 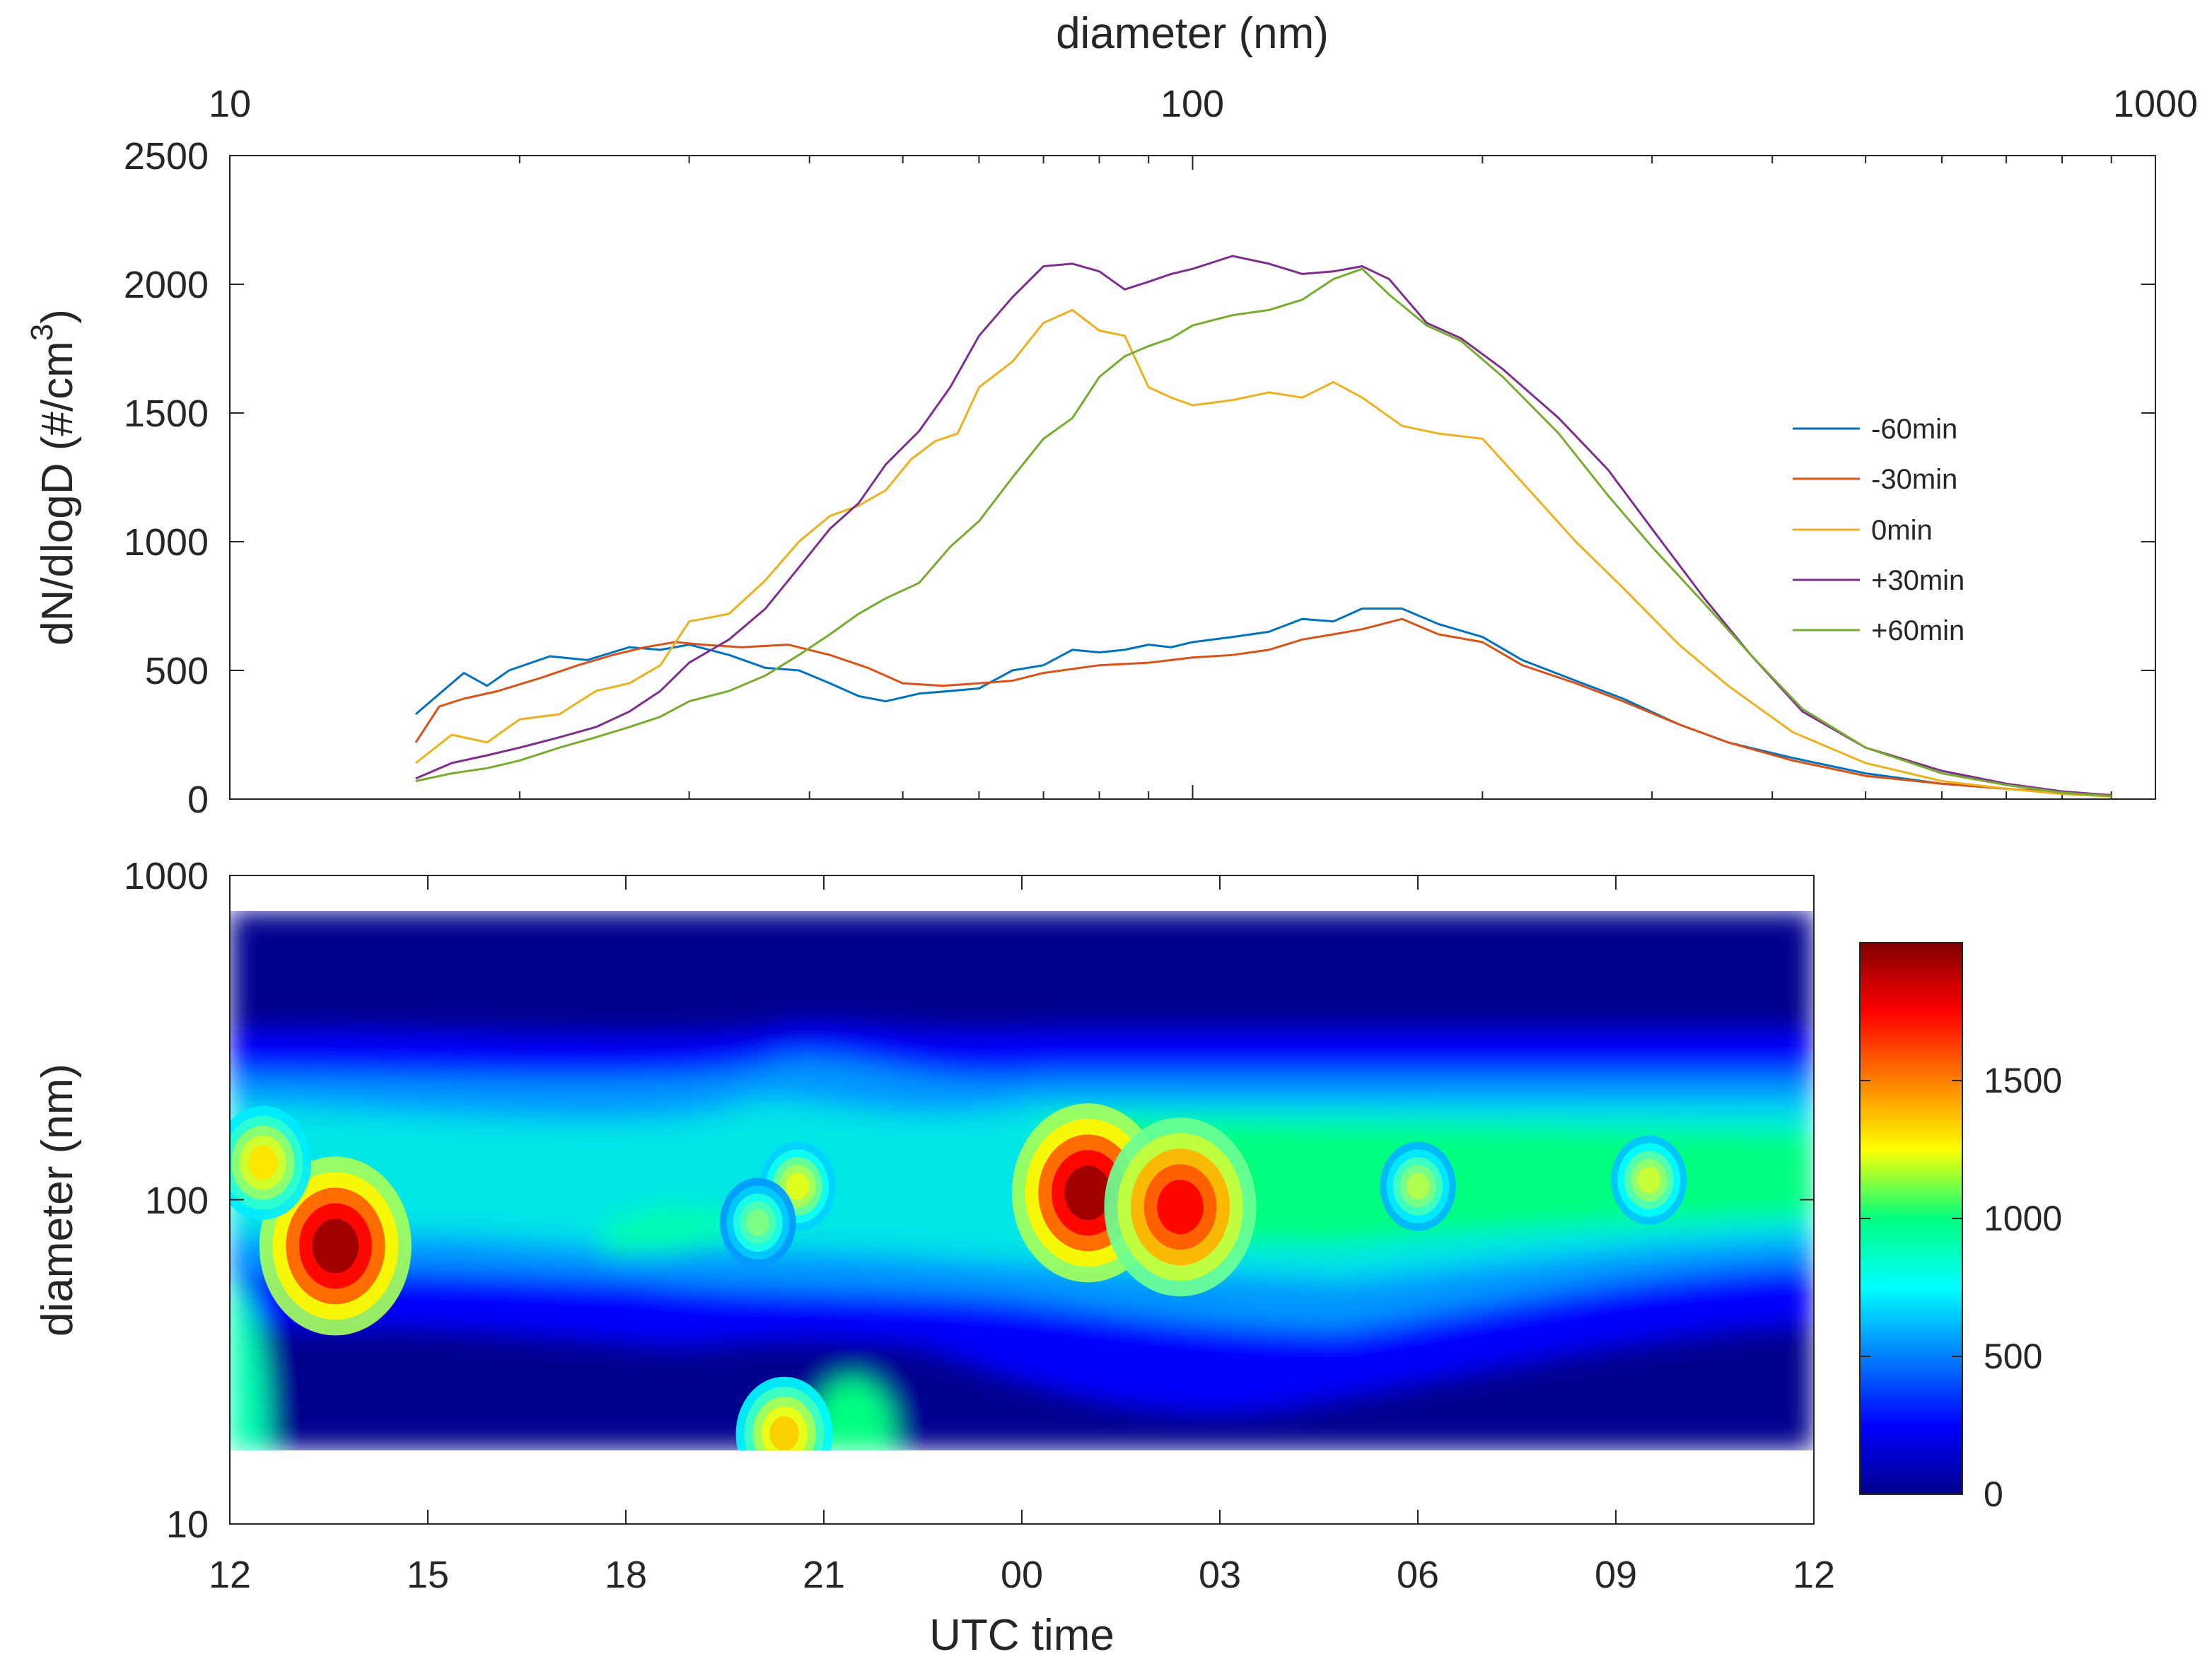 I want to click on colorbar-tick-label: 1000, so click(x=2023, y=1218).